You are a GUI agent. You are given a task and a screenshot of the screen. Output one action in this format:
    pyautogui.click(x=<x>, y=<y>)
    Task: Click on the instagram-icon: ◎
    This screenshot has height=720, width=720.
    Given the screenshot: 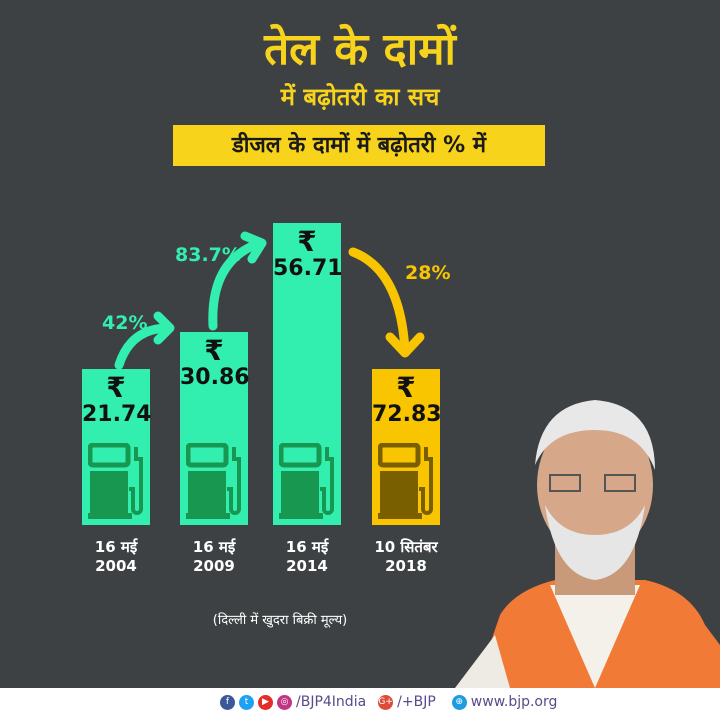 What is the action you would take?
    pyautogui.click(x=284, y=702)
    